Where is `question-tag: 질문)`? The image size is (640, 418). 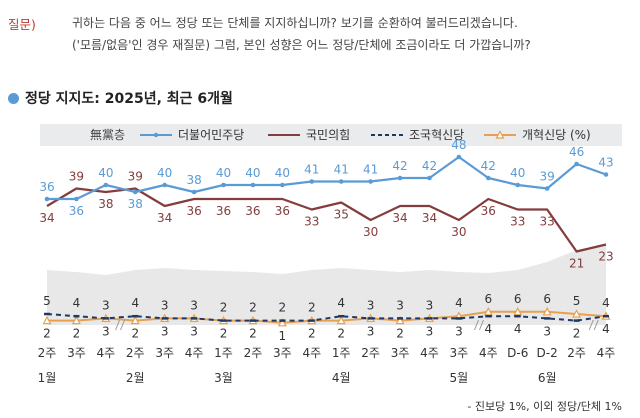
question-tag: 질문) is located at coordinates (22, 24).